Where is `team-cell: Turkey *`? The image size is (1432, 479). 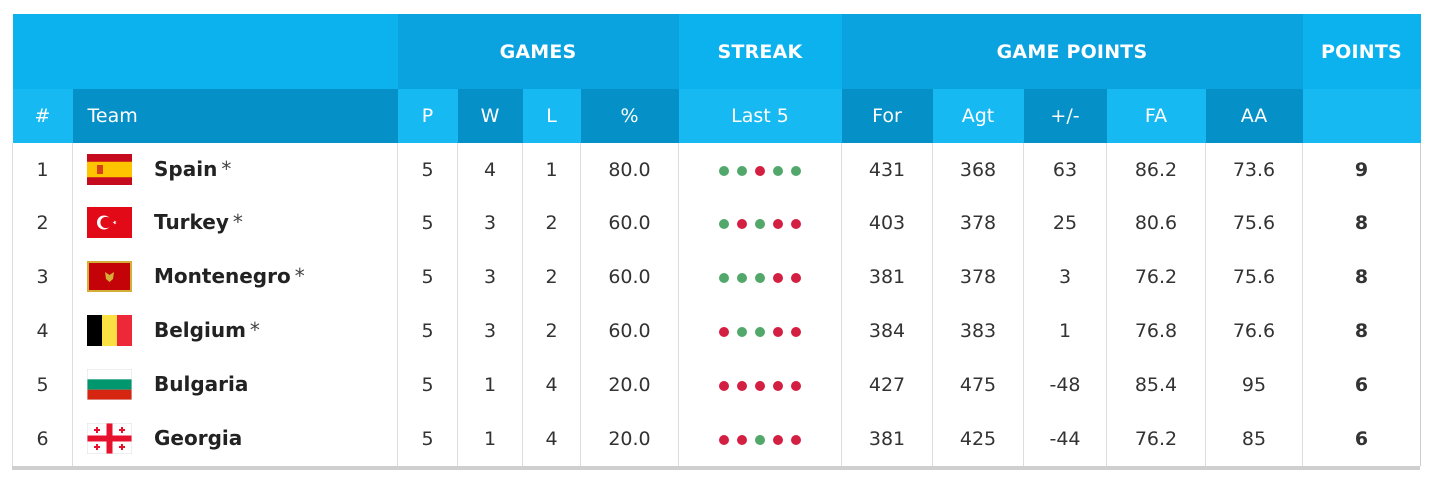
team-cell: Turkey * is located at coordinates (235, 223).